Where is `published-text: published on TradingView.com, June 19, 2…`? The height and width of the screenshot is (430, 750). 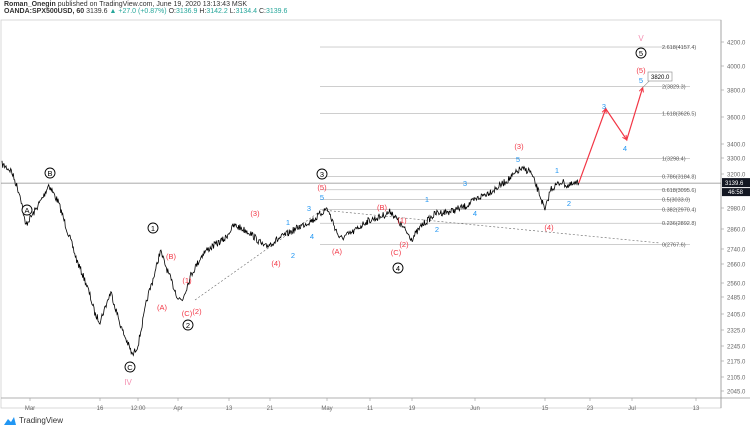 published-text: published on TradingView.com, June 19, 2… is located at coordinates (152, 4).